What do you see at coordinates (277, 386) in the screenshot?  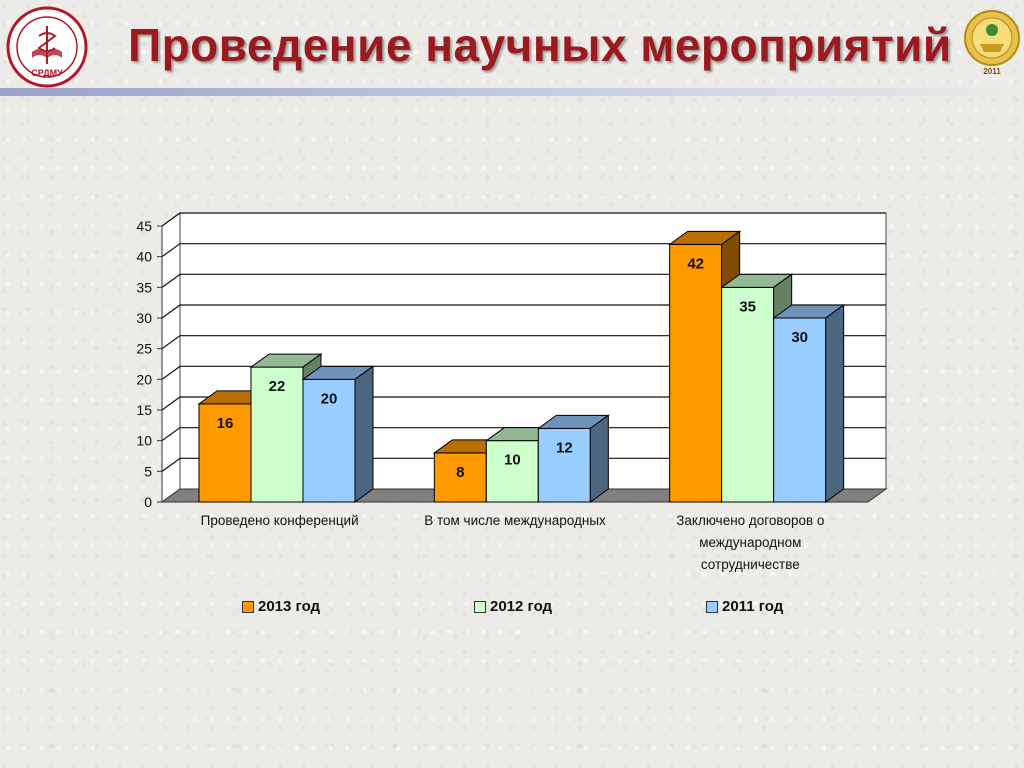 I see `data-label: 22` at bounding box center [277, 386].